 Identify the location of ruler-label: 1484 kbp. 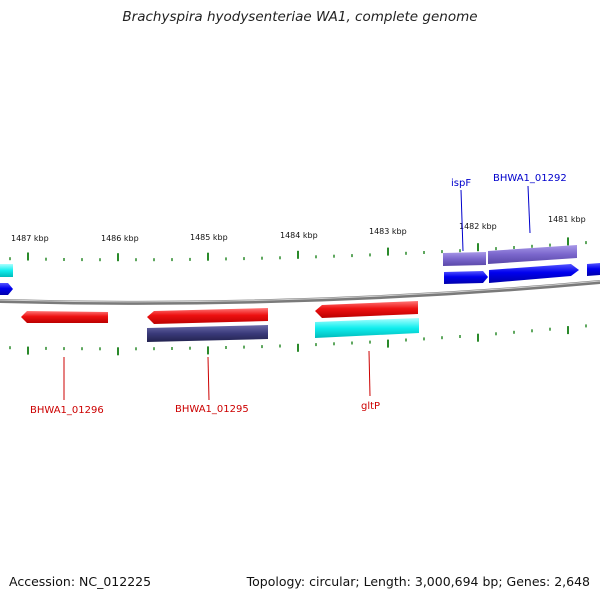
(299, 235).